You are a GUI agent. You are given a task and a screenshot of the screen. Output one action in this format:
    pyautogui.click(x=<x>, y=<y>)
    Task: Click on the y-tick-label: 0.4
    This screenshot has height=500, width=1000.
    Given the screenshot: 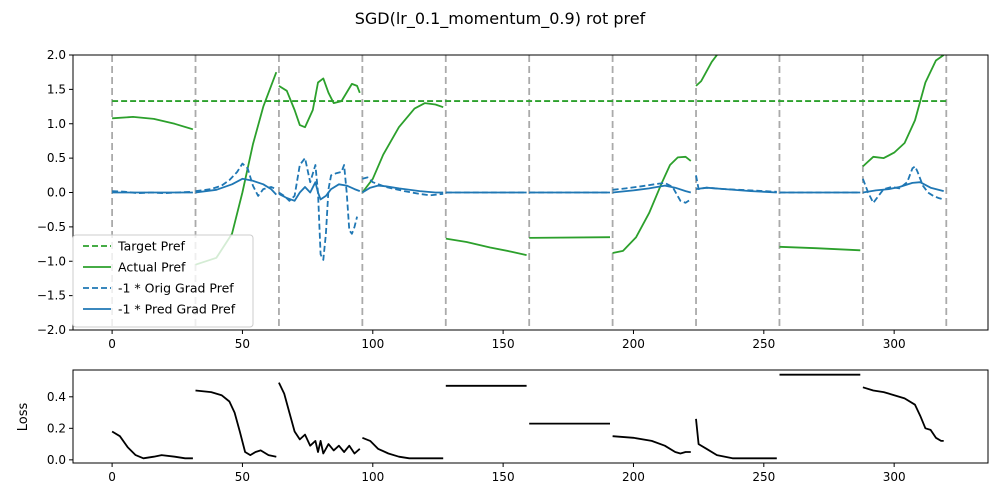 What is the action you would take?
    pyautogui.click(x=56, y=397)
    